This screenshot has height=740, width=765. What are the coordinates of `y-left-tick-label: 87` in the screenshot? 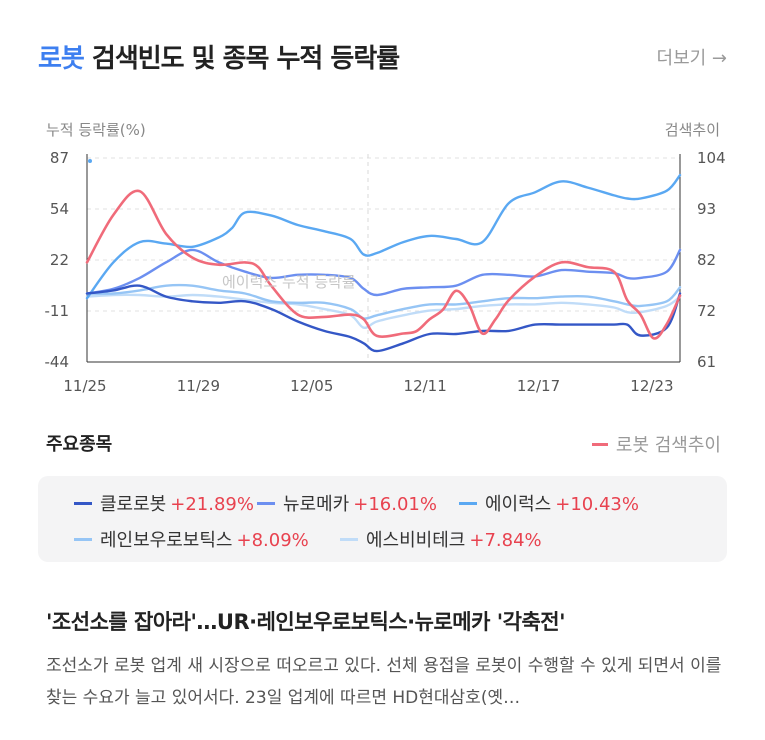 It's located at (59, 158).